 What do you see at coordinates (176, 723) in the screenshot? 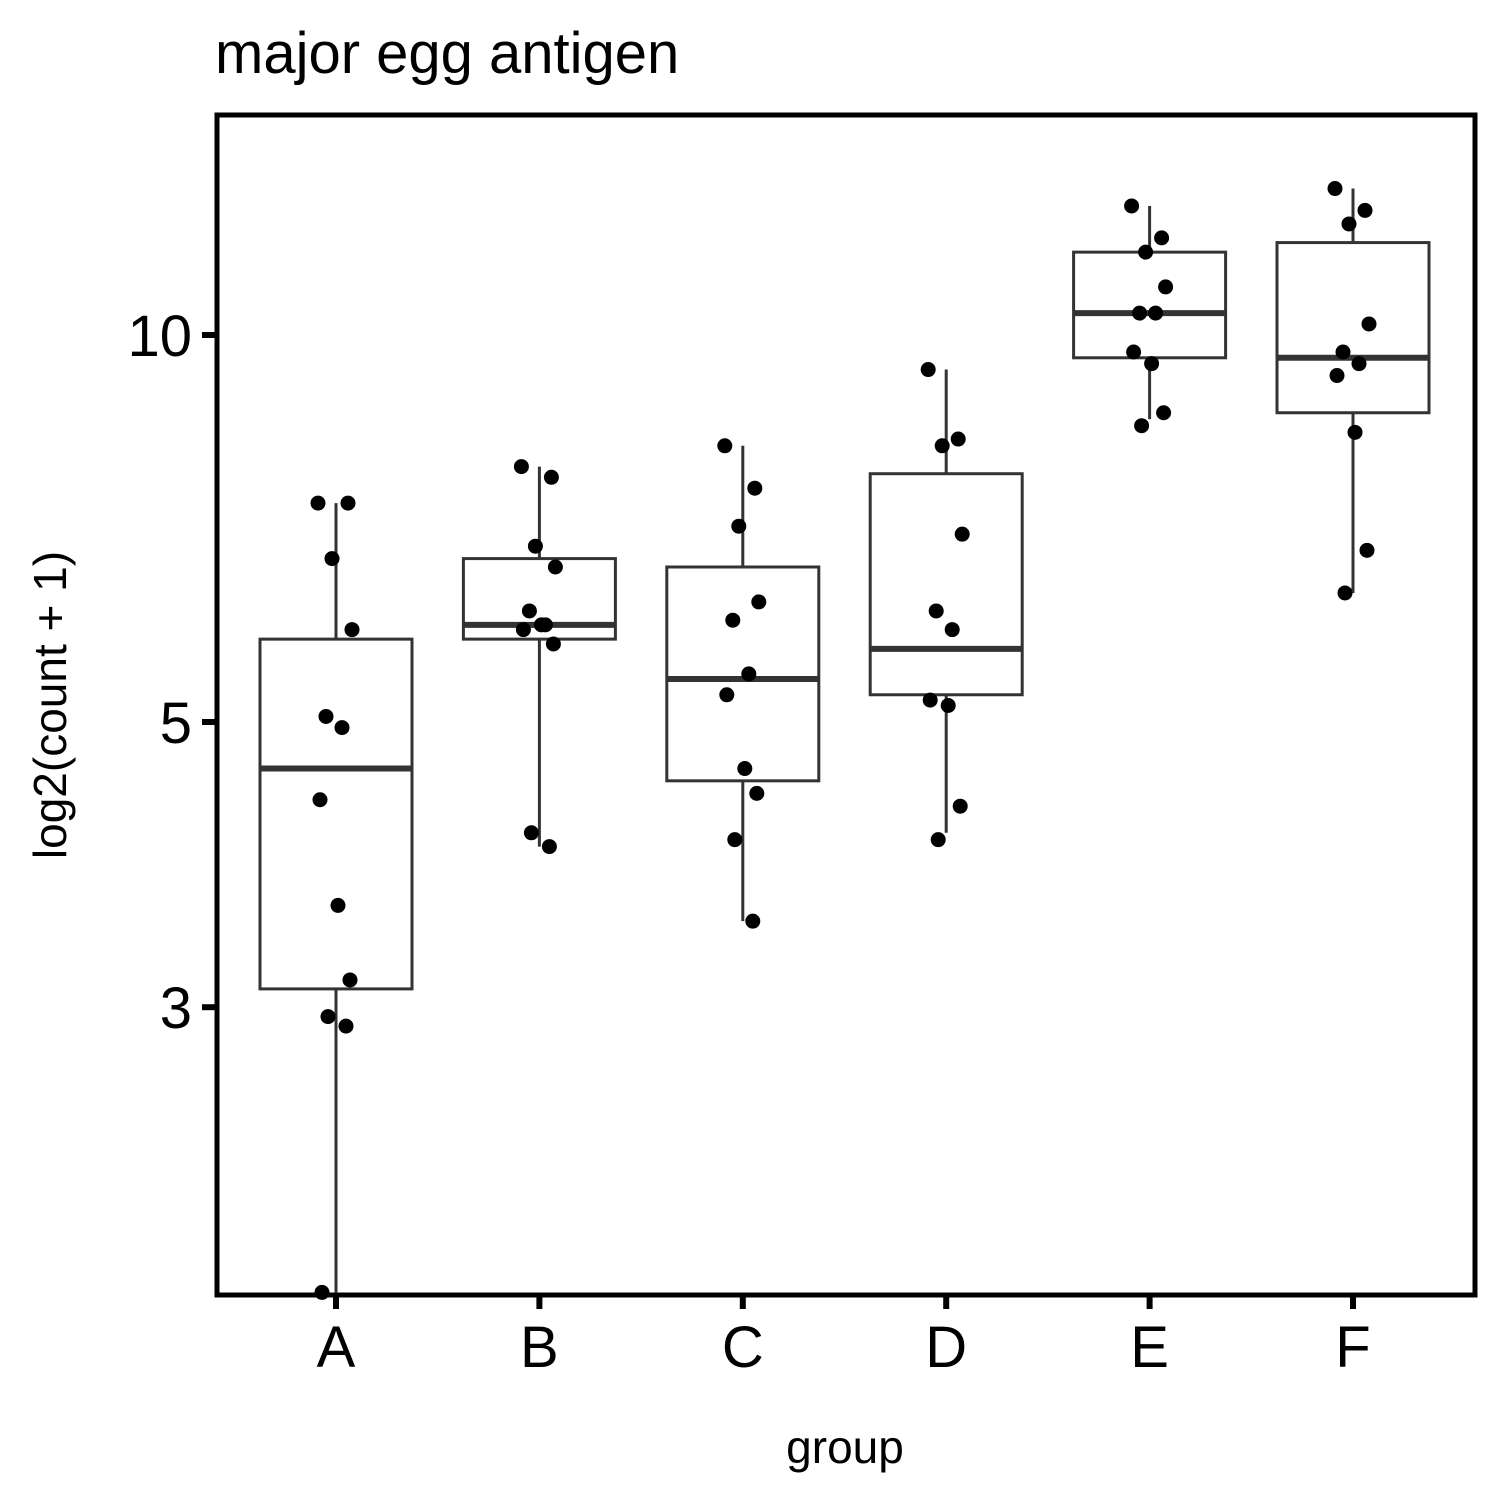
I see `y-tick-label: 5` at bounding box center [176, 723].